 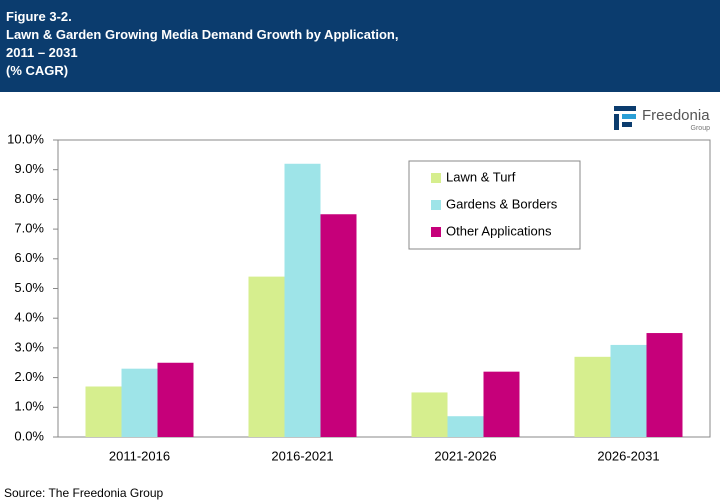 What do you see at coordinates (29, 406) in the screenshot?
I see `y-tick-label: 1.0%` at bounding box center [29, 406].